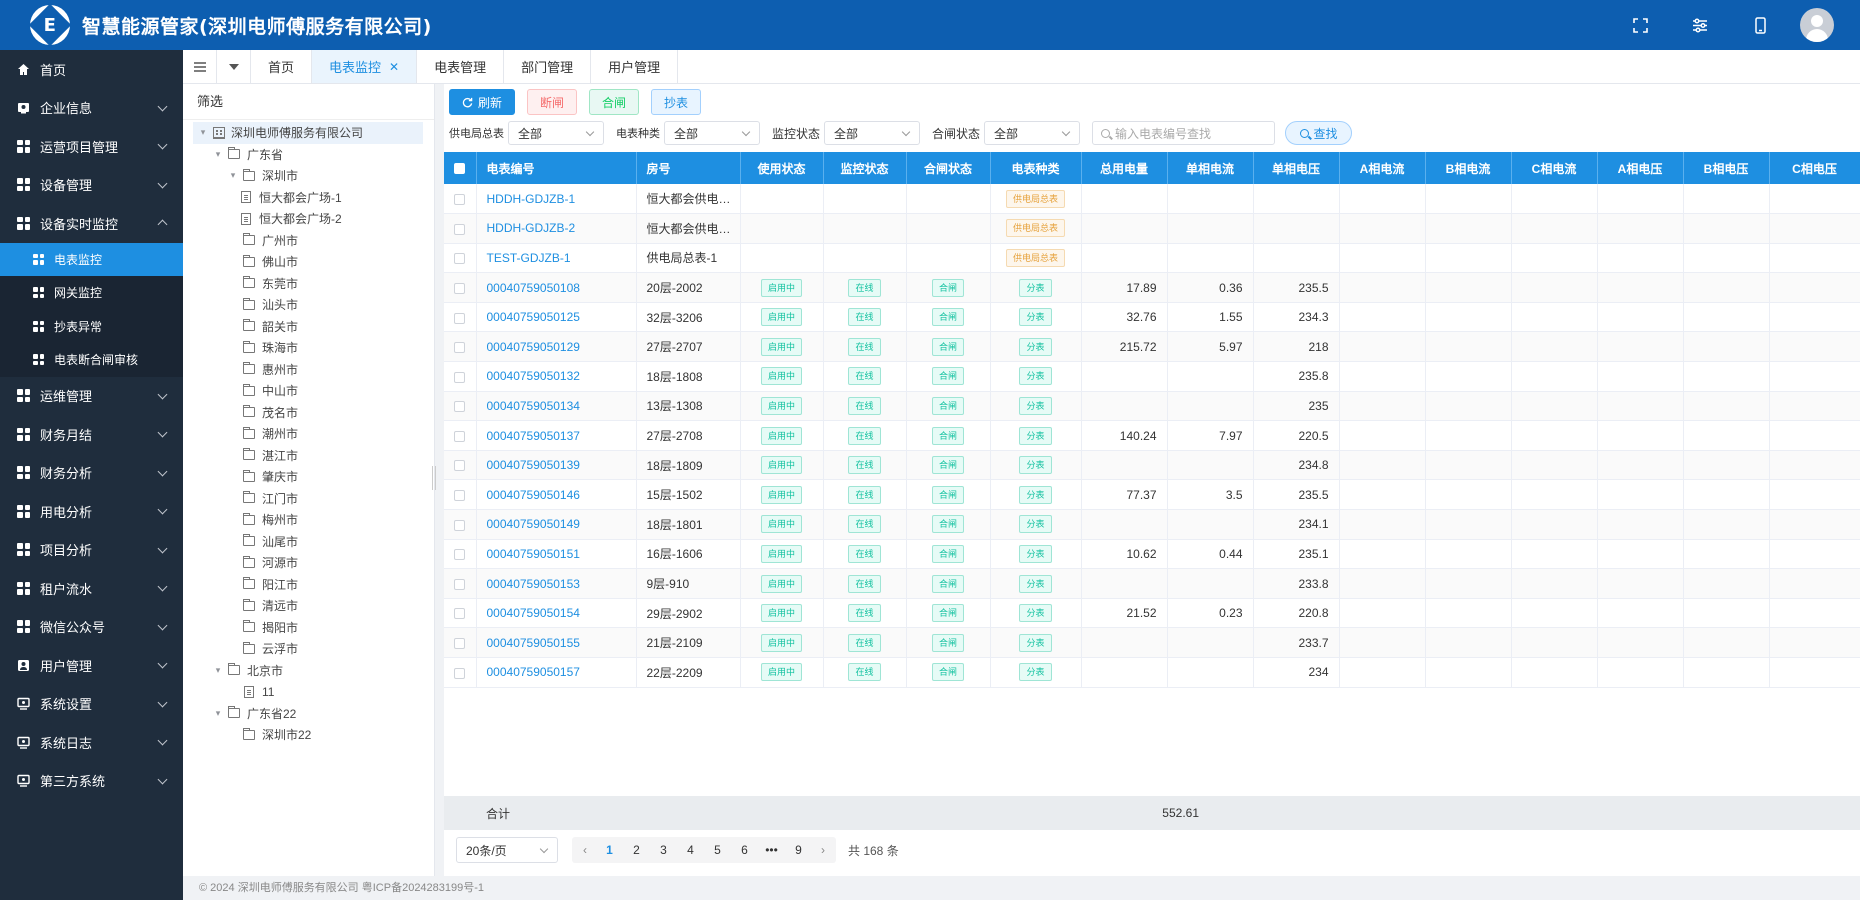  Describe the element at coordinates (308, 649) in the screenshot. I see `tree-node: 云浮市` at that location.